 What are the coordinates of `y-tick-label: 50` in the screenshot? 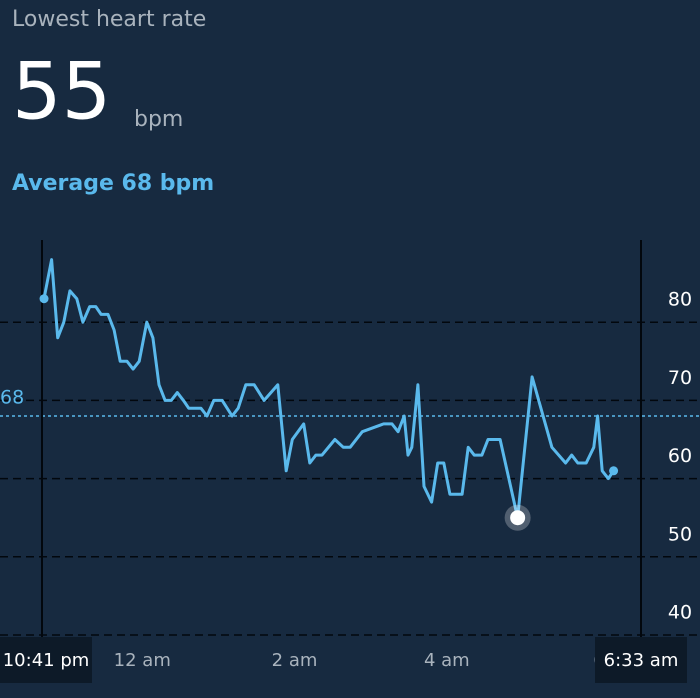 It's located at (680, 534).